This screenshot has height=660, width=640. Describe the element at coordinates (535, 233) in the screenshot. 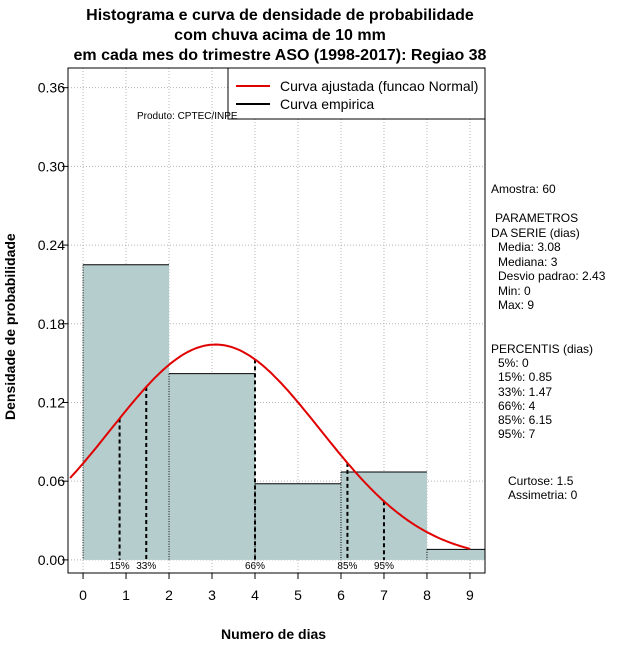

I see `stat-params-header-2: DA SERIE (dias)` at that location.